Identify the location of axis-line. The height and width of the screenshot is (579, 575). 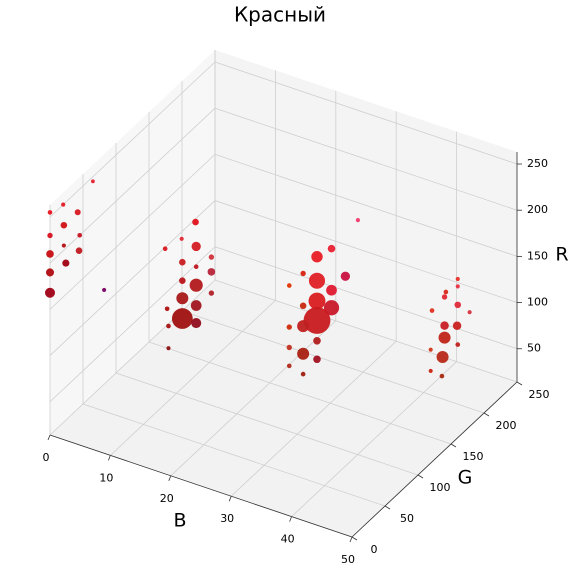
(201, 486).